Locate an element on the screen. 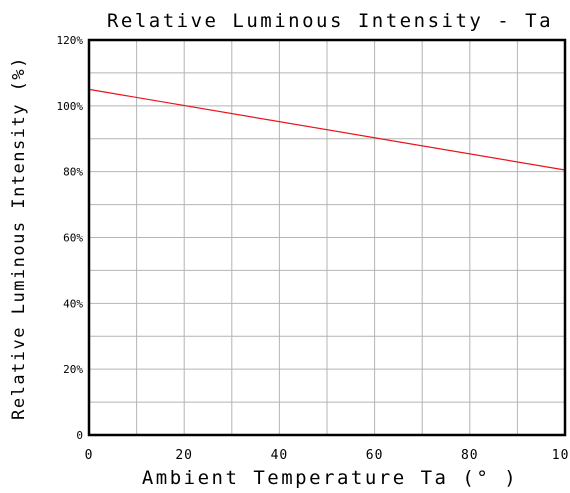  y-tick-label: 100% is located at coordinates (70, 106).